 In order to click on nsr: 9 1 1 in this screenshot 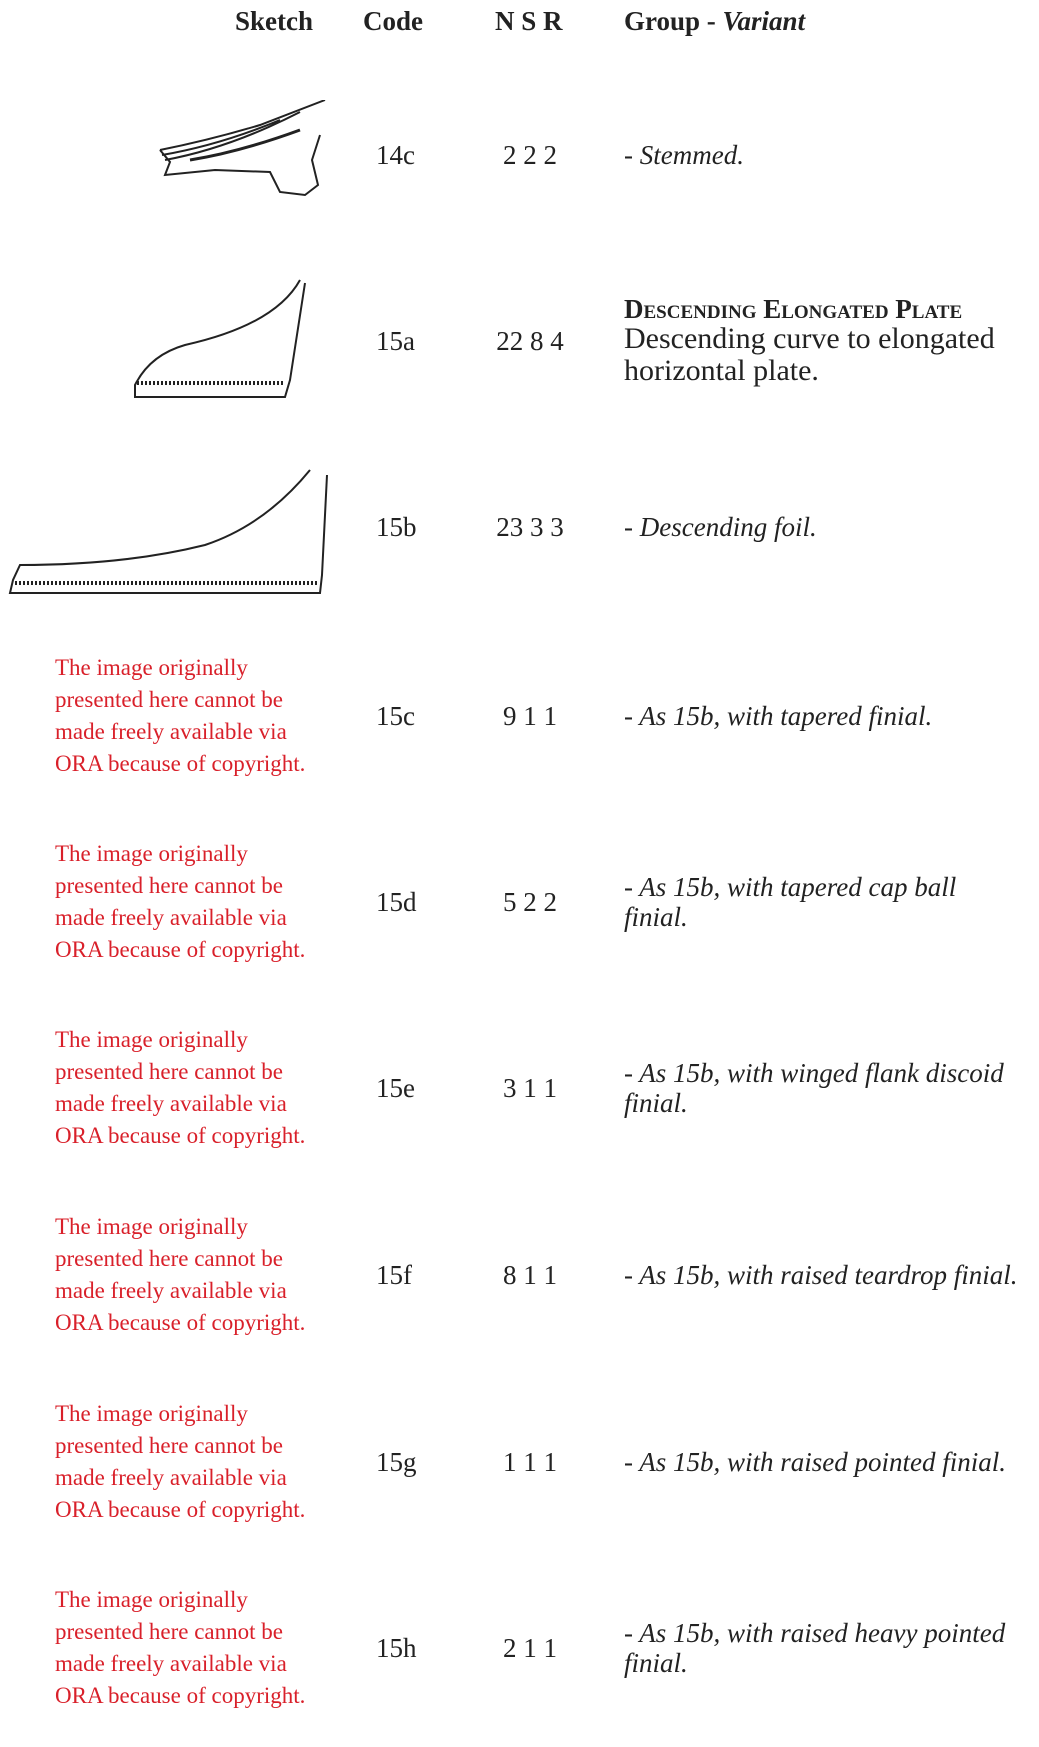, I will do `click(530, 716)`.